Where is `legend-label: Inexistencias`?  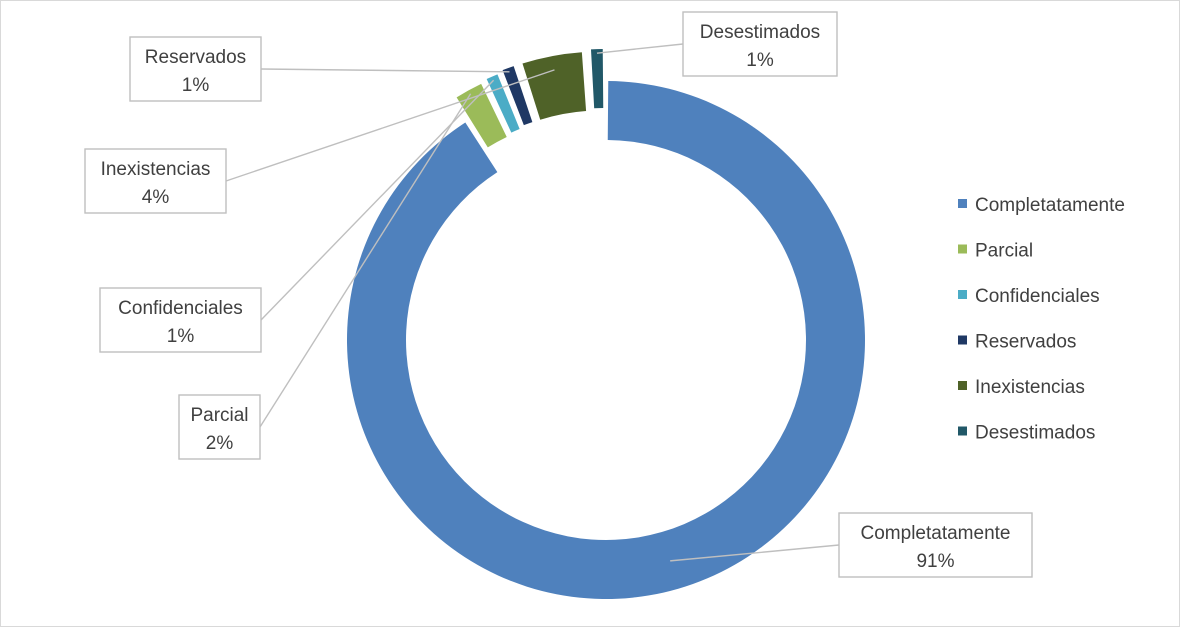
legend-label: Inexistencias is located at coordinates (1030, 387).